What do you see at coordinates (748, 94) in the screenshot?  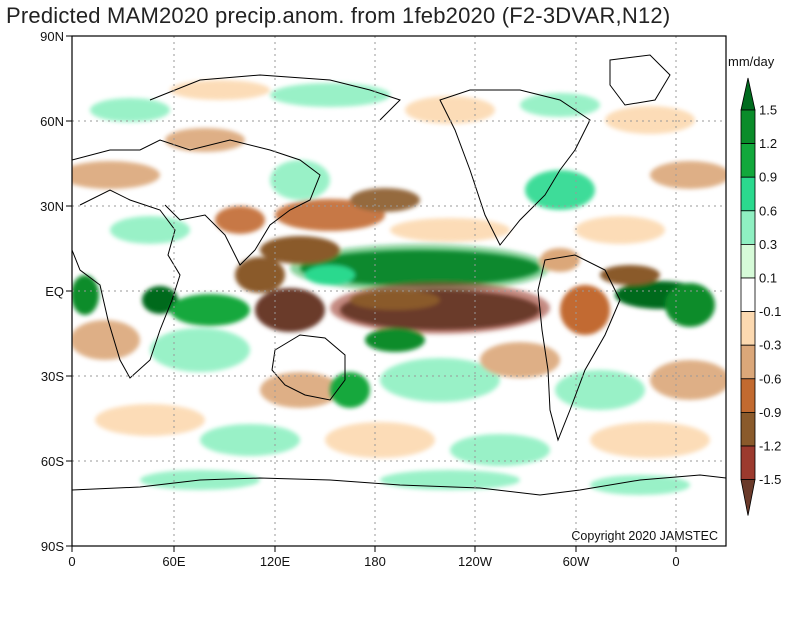 I see `colorbar-top-arrow` at bounding box center [748, 94].